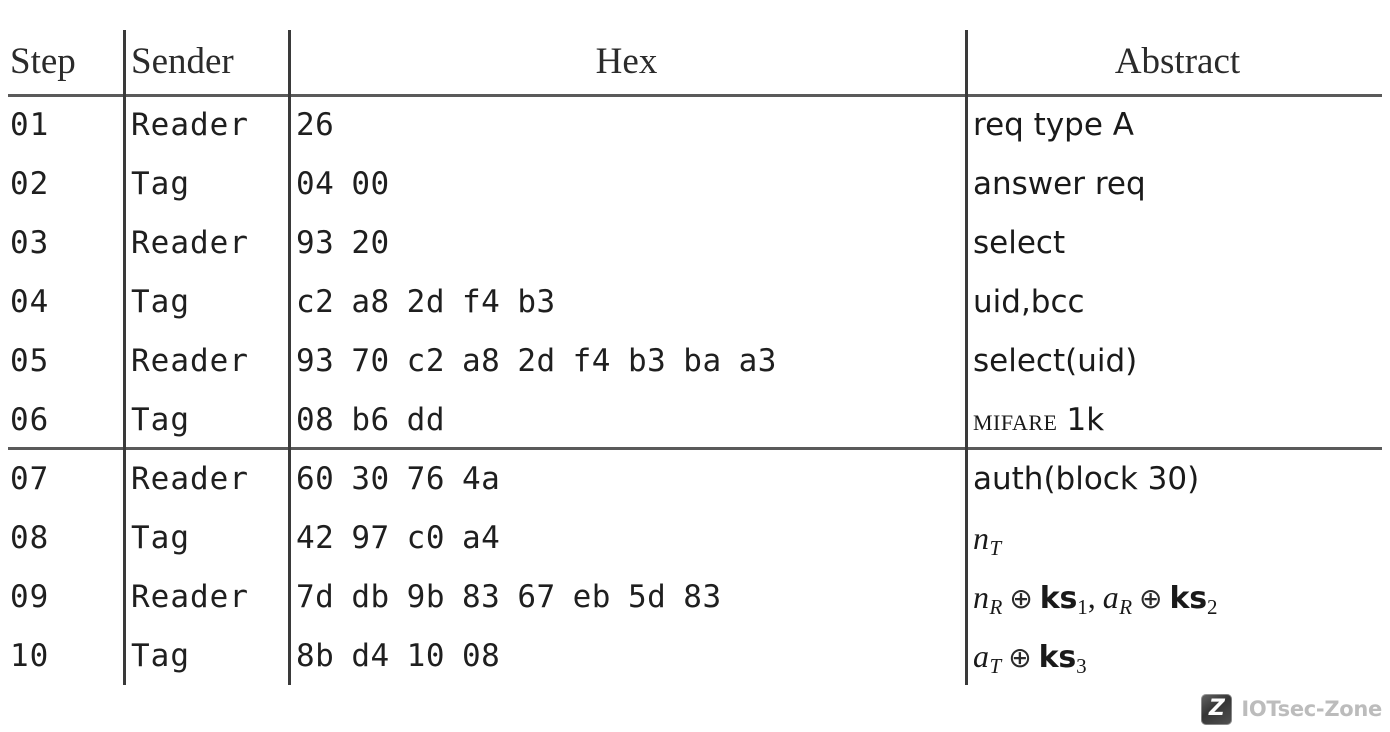  What do you see at coordinates (1059, 184) in the screenshot?
I see `cell-abstract: answer req` at bounding box center [1059, 184].